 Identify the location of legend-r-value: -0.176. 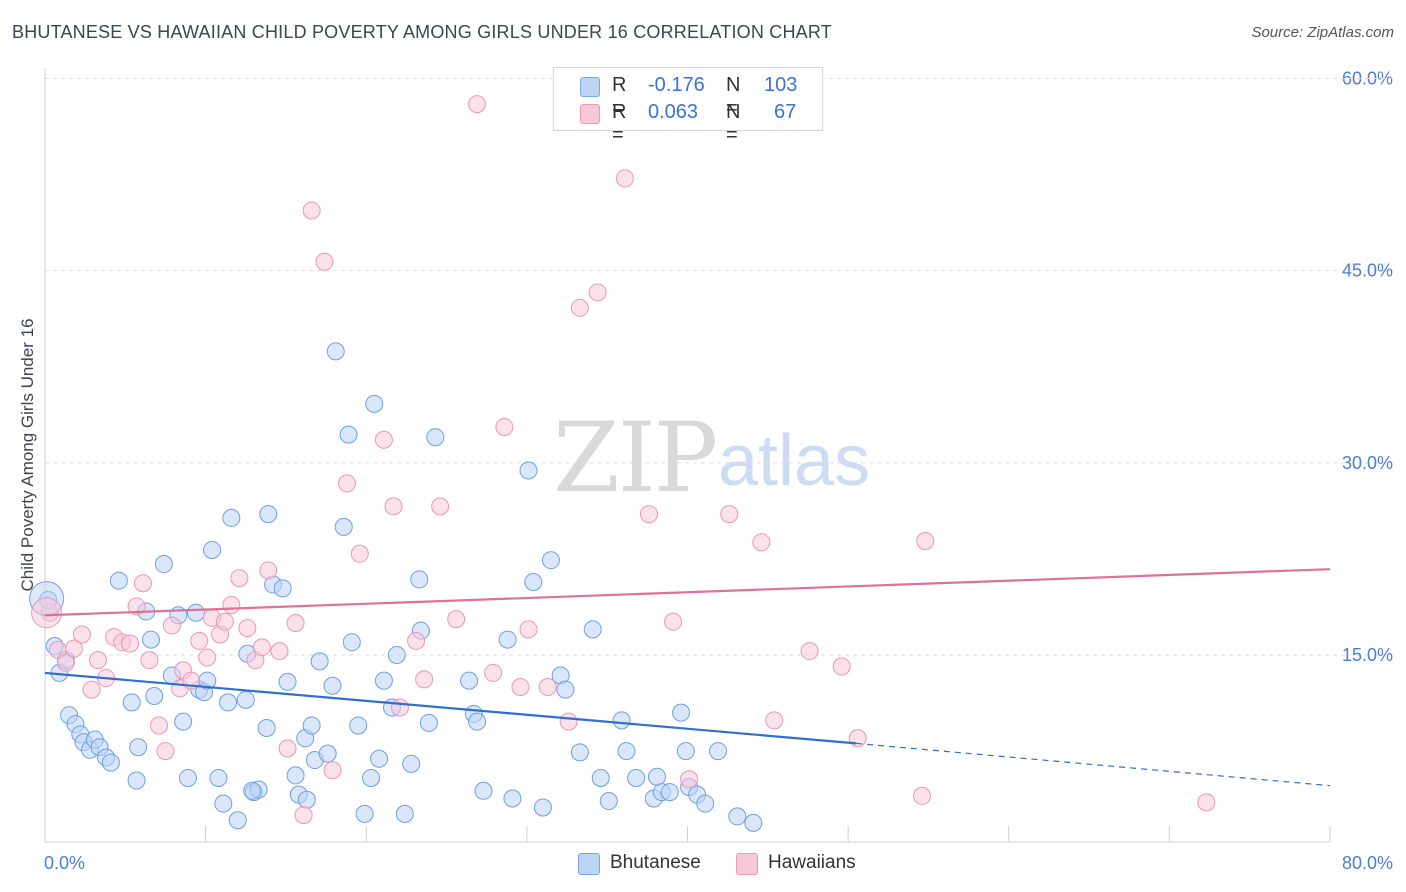
(676, 85).